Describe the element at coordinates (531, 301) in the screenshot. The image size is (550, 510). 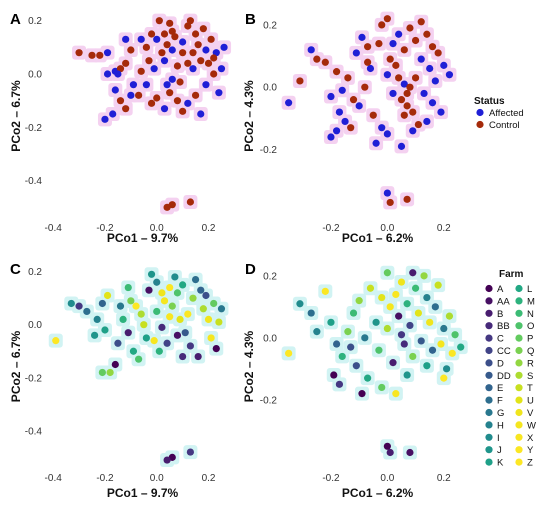
I see `farm-legend-label: M` at that location.